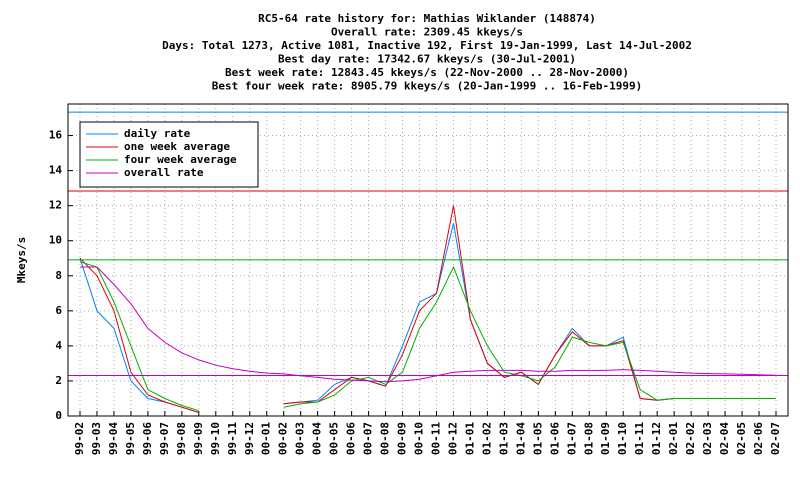 The image size is (800, 480). What do you see at coordinates (724, 438) in the screenshot?
I see `x-tick-label: 02-04` at bounding box center [724, 438].